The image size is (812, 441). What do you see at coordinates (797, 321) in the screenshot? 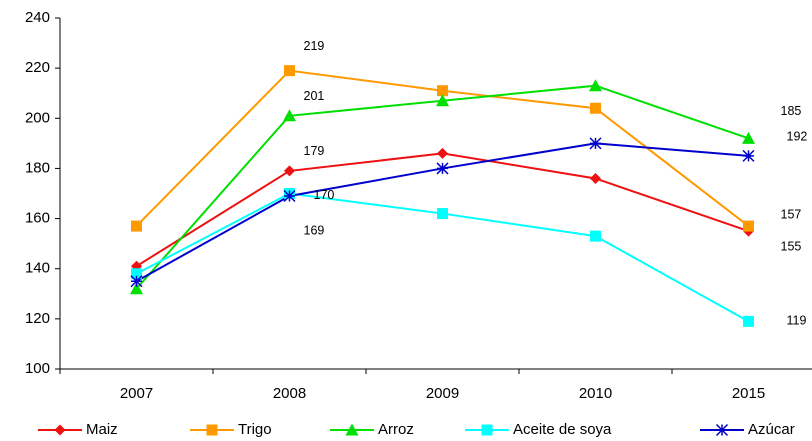
I see `data-label: 119` at bounding box center [797, 321].